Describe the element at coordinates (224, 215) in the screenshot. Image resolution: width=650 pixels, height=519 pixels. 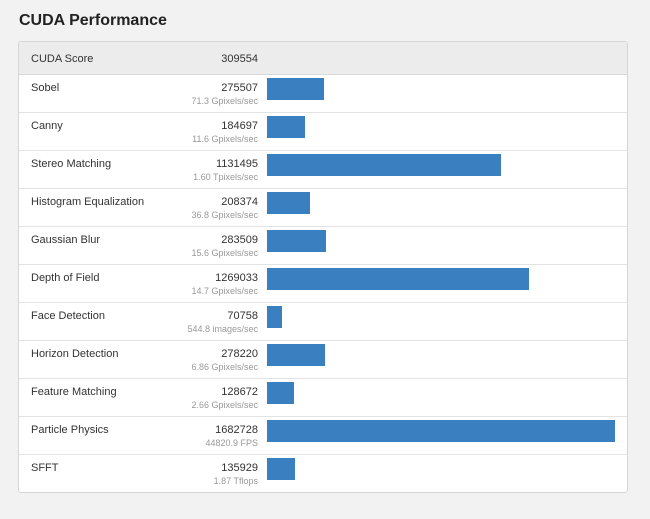
I see `benchmark-rate: 36.8 Gpixels/sec` at that location.